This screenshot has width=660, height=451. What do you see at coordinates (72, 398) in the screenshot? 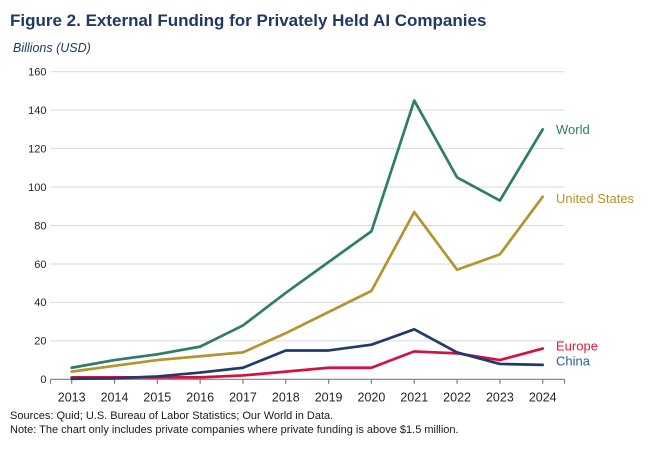
I see `x-tick-label: 2013` at bounding box center [72, 398].